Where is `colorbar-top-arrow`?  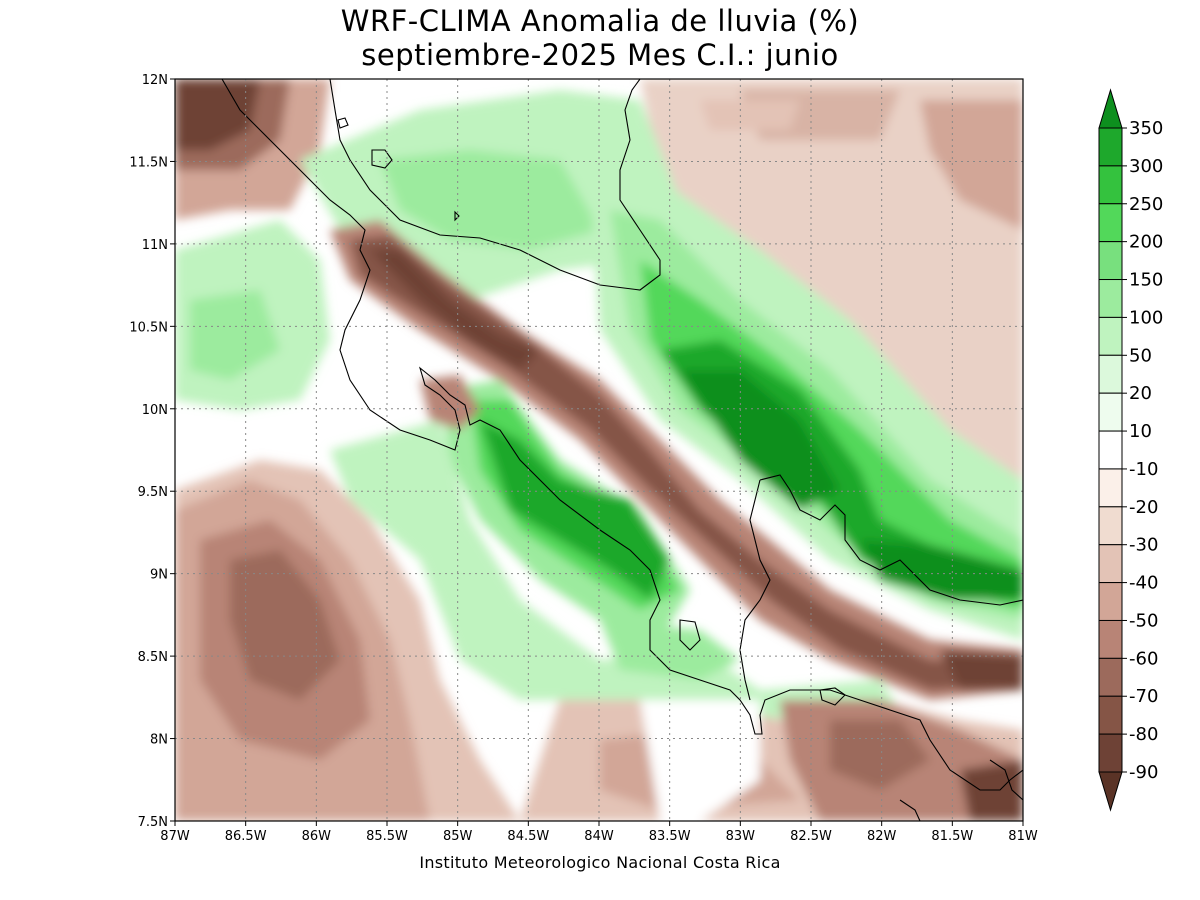 colorbar-top-arrow is located at coordinates (1110, 108).